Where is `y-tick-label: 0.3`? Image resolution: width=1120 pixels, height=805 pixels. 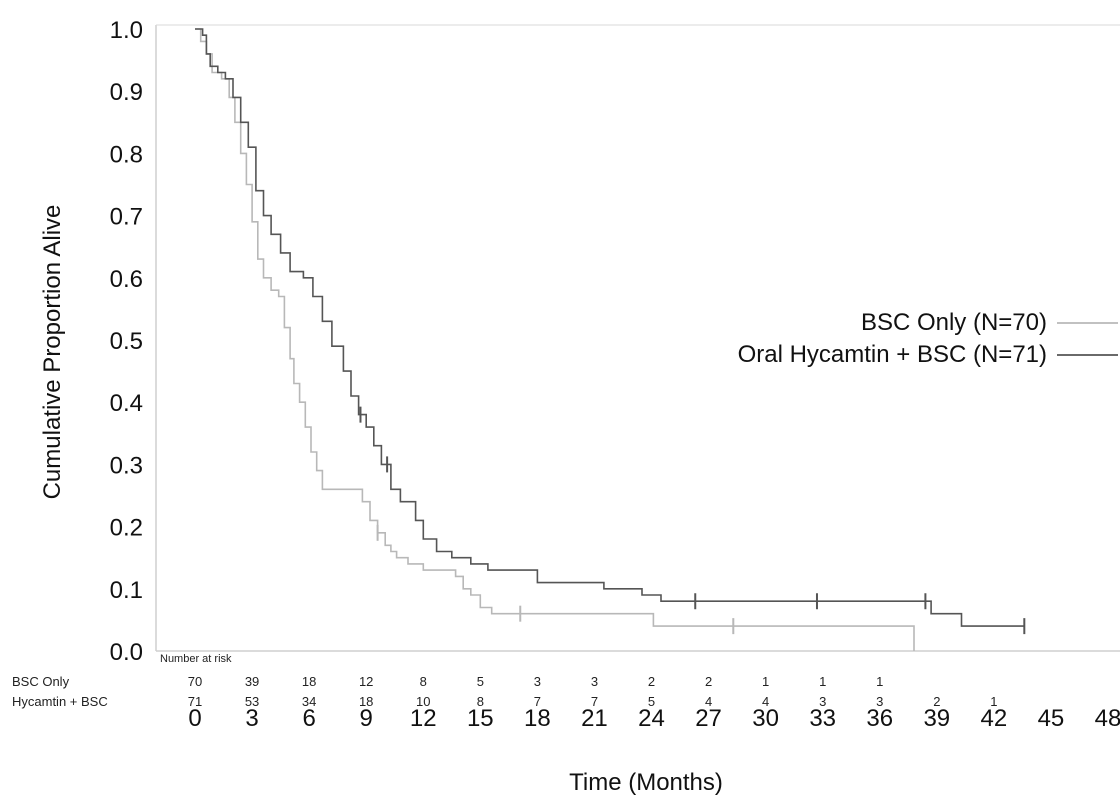 y-tick-label: 0.3 is located at coordinates (126, 465).